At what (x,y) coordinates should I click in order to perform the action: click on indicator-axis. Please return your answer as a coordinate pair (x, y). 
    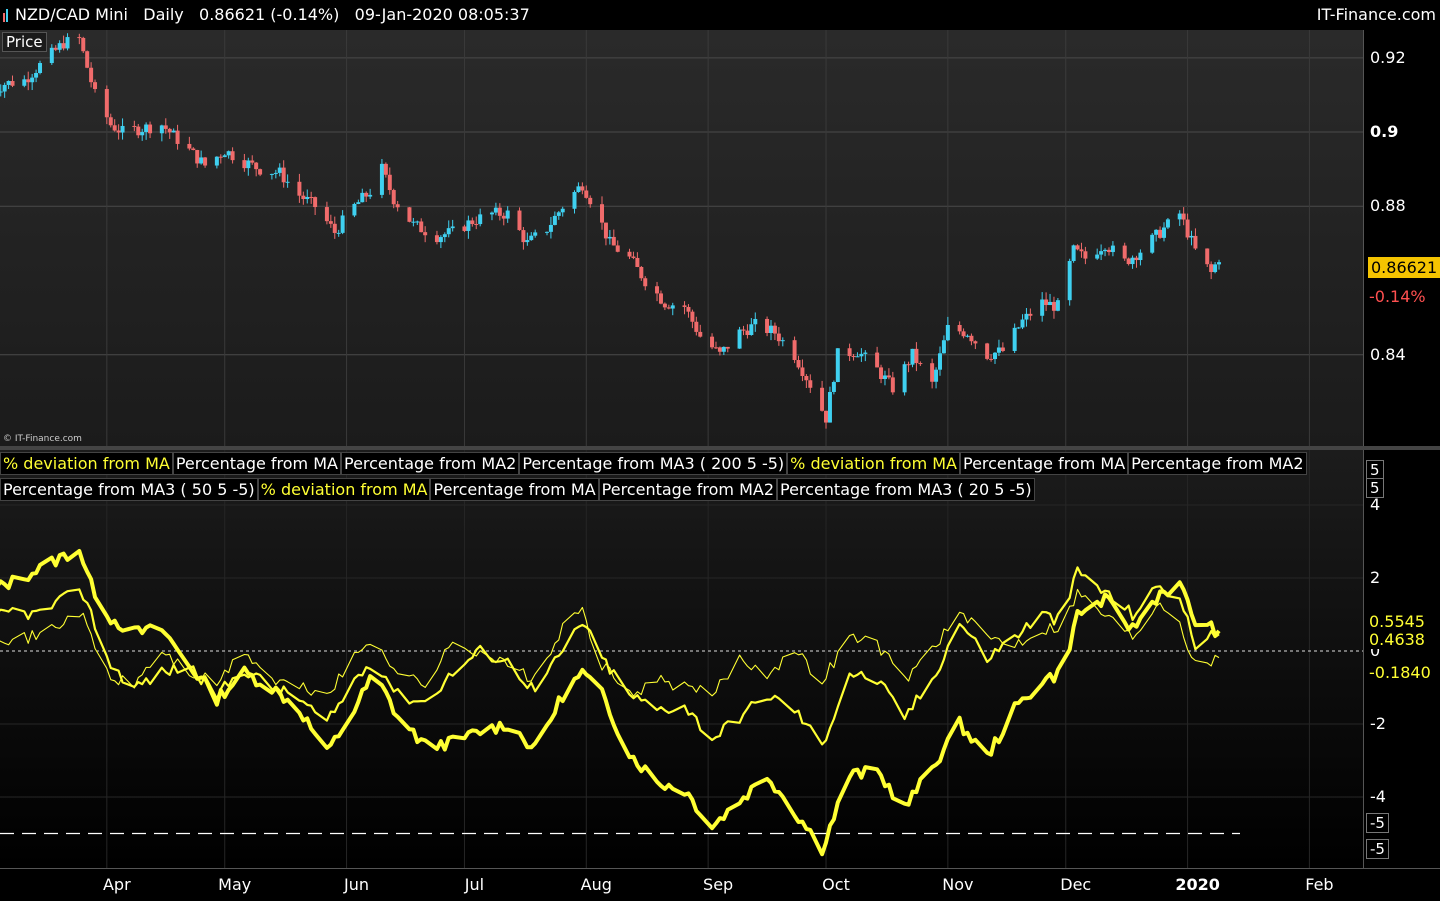
    Looking at the image, I should click on (1401, 659).